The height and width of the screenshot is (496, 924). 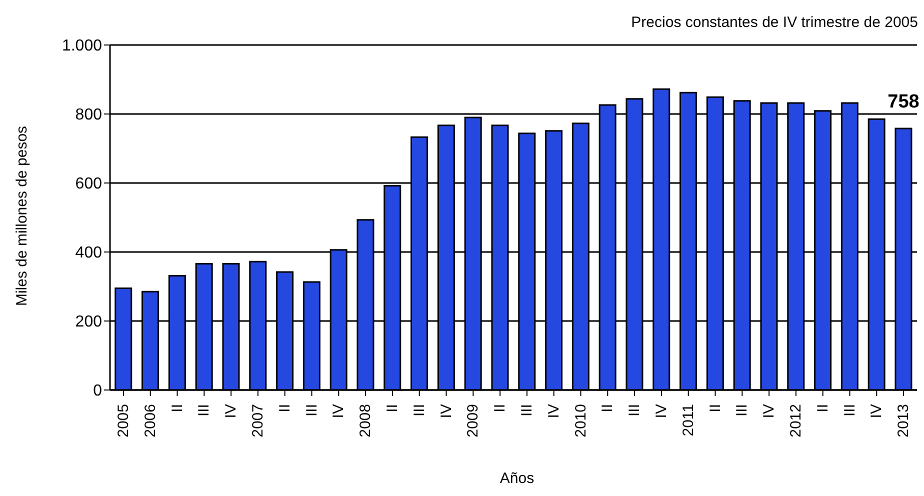 What do you see at coordinates (123, 421) in the screenshot?
I see `x-tick-label: 2005` at bounding box center [123, 421].